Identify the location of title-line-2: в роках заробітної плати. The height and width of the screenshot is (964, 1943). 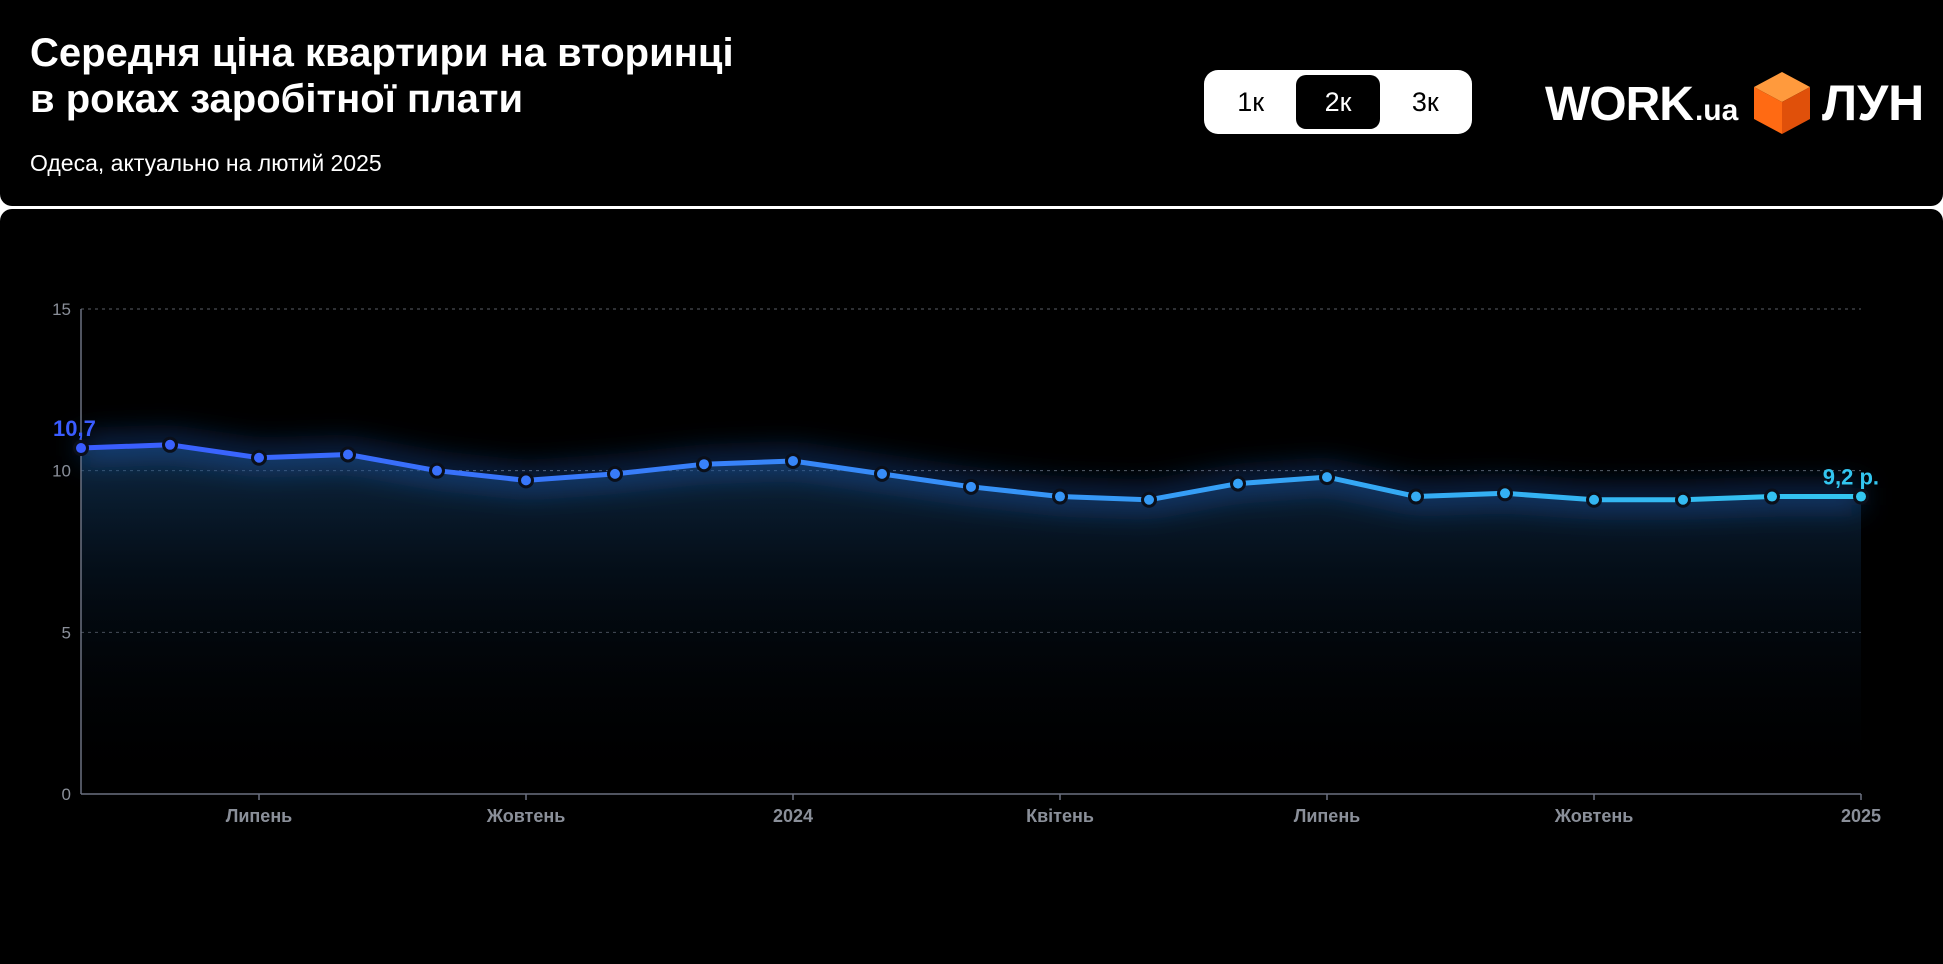
(277, 99).